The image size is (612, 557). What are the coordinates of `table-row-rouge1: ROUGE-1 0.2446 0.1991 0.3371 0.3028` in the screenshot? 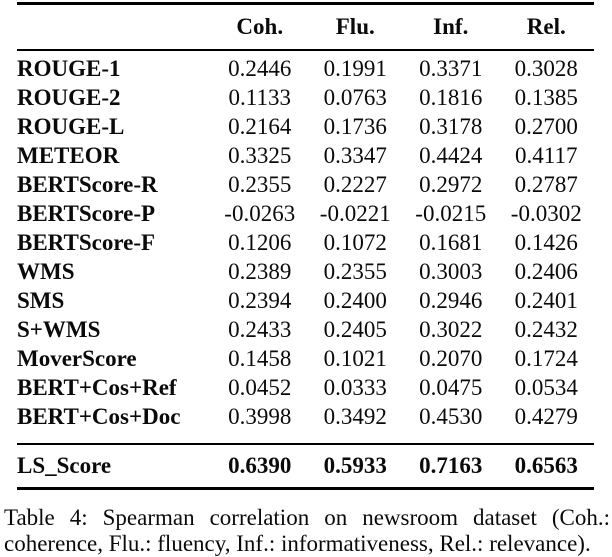 It's located at (305, 68).